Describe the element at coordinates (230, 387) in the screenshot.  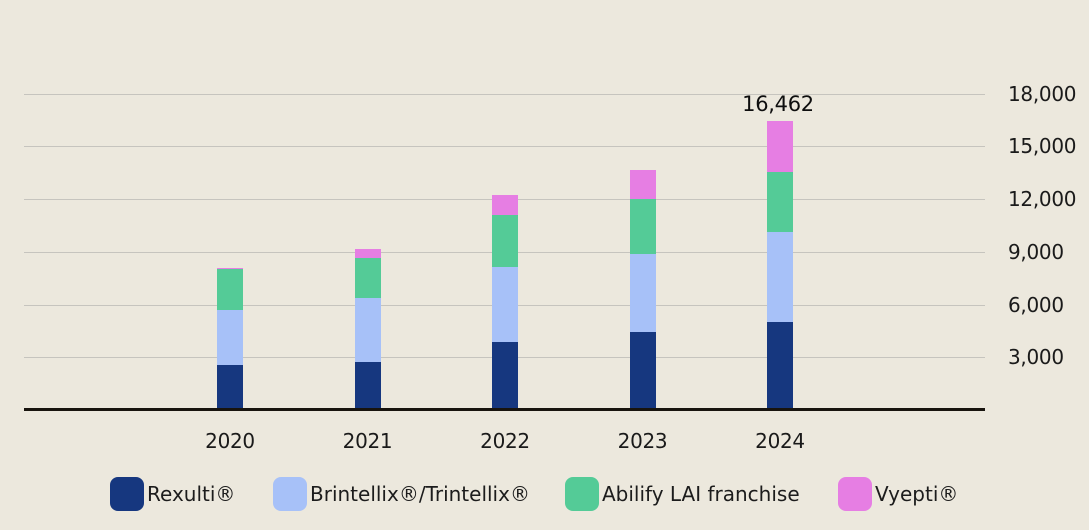
I see `bar-segment-rexulti-2020` at that location.